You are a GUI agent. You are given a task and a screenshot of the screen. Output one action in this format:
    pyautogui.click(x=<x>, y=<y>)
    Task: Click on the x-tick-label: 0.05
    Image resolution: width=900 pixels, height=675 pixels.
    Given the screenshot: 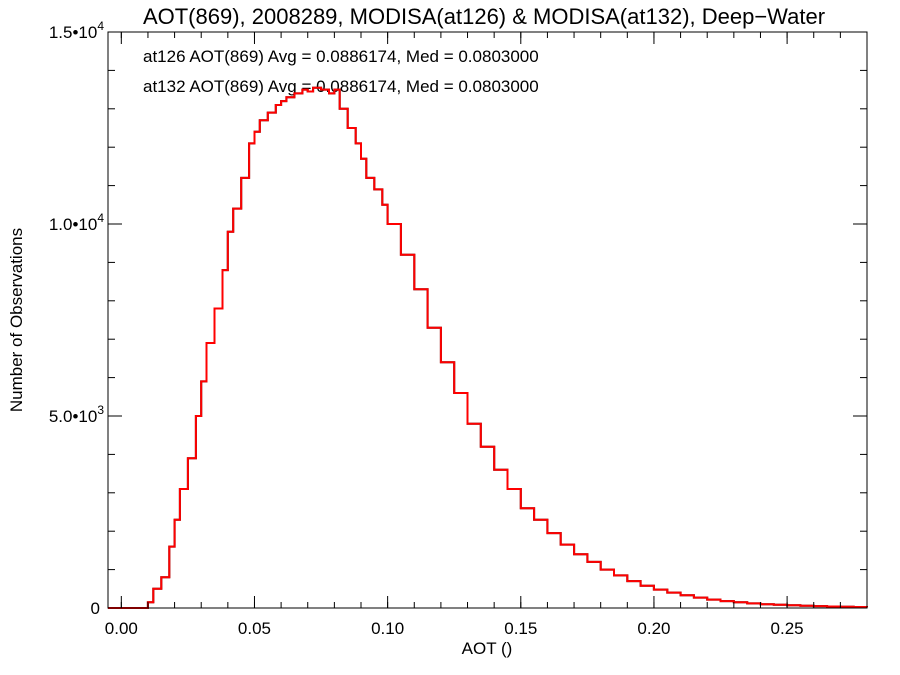 What is the action you would take?
    pyautogui.click(x=254, y=628)
    